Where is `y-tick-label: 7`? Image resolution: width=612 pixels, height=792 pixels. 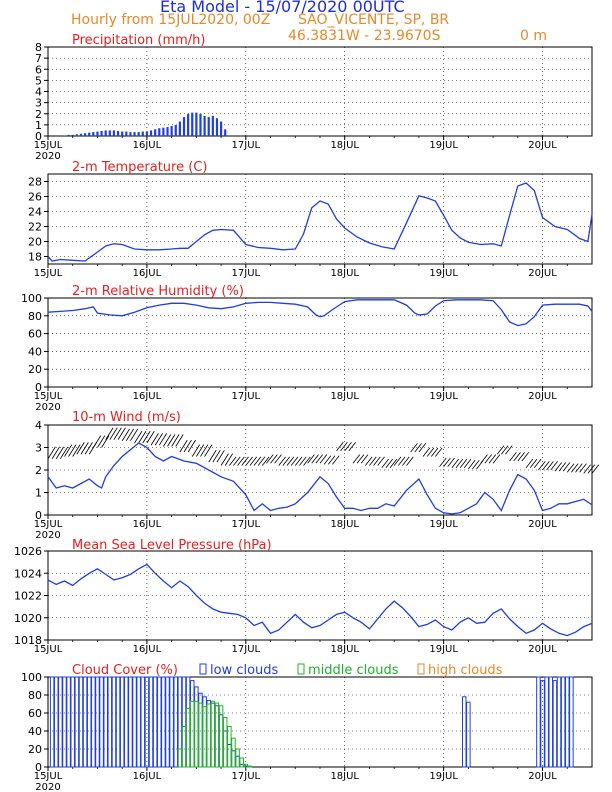 y-tick-label: 7 is located at coordinates (38, 58).